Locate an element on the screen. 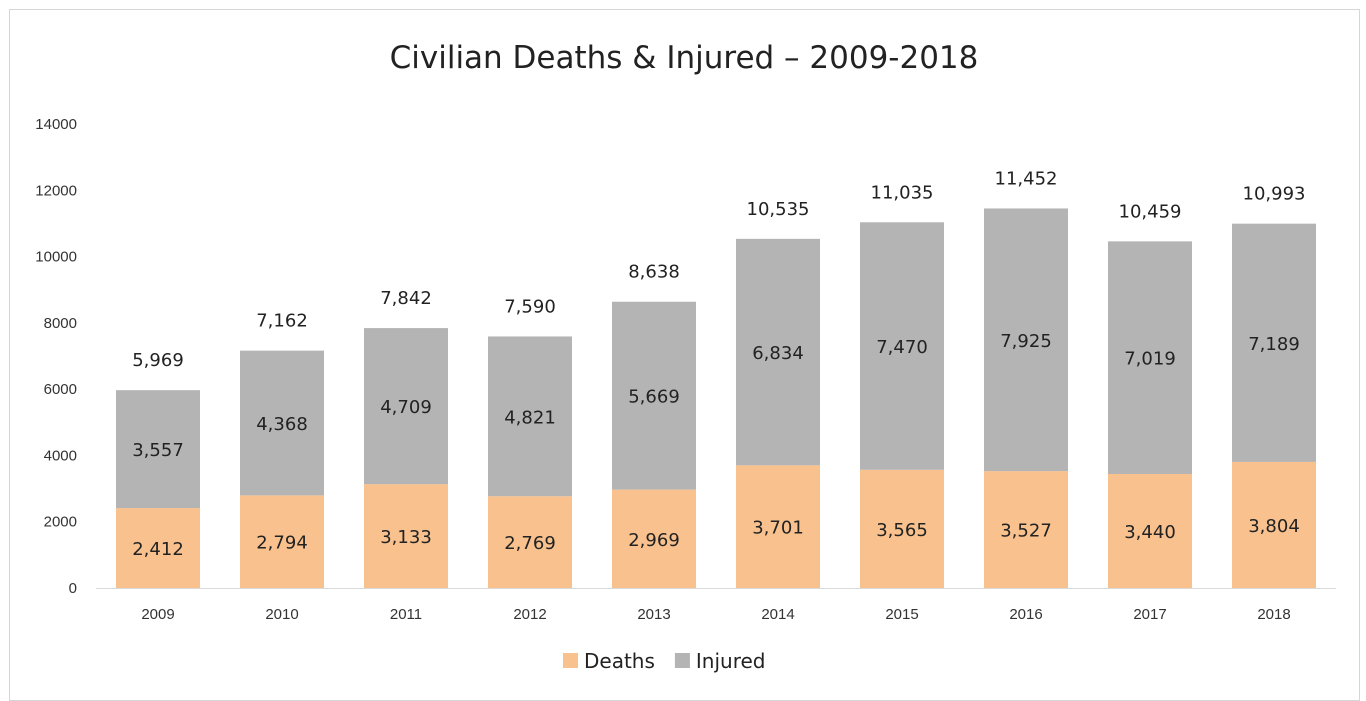  y-tick-label: 6000 is located at coordinates (60, 389).